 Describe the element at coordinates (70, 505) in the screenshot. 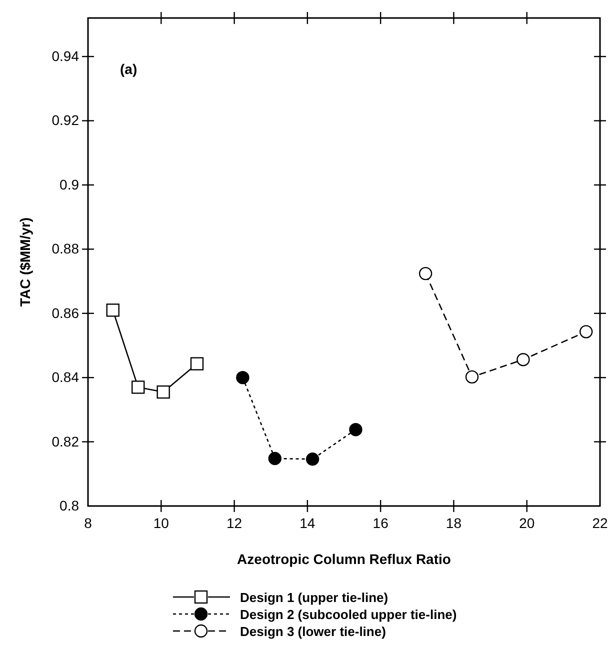

I see `y-tick-label: 0.8` at that location.